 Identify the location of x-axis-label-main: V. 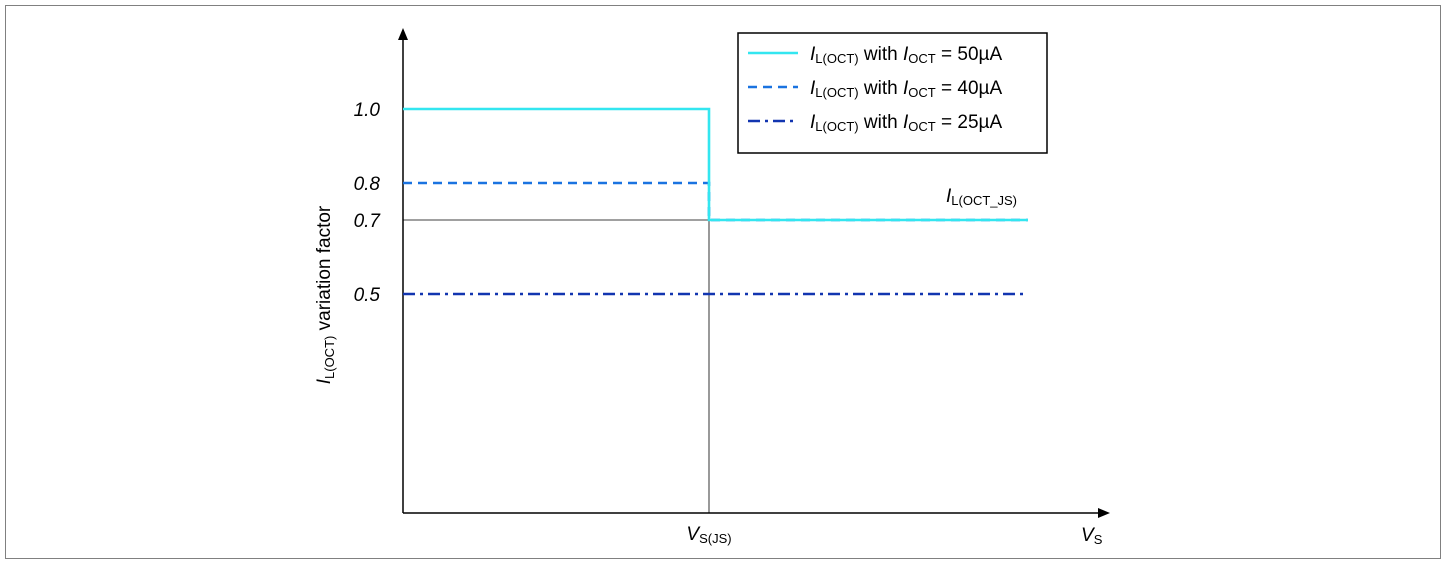
(1088, 535).